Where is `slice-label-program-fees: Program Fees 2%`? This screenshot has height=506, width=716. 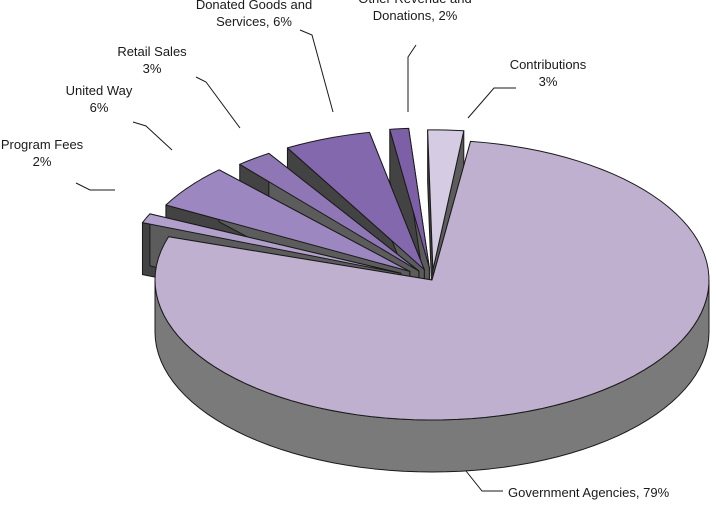
slice-label-program-fees: Program Fees 2% is located at coordinates (58, 164).